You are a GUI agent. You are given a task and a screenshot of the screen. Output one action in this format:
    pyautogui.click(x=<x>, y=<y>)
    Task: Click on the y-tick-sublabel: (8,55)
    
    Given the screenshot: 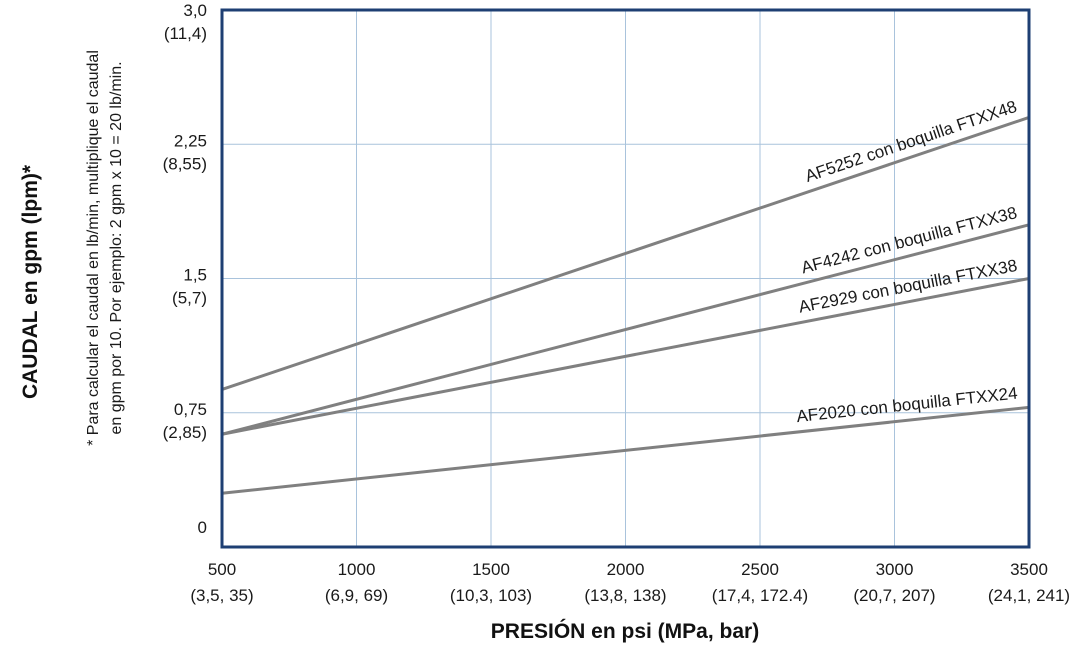 What is the action you would take?
    pyautogui.click(x=185, y=163)
    